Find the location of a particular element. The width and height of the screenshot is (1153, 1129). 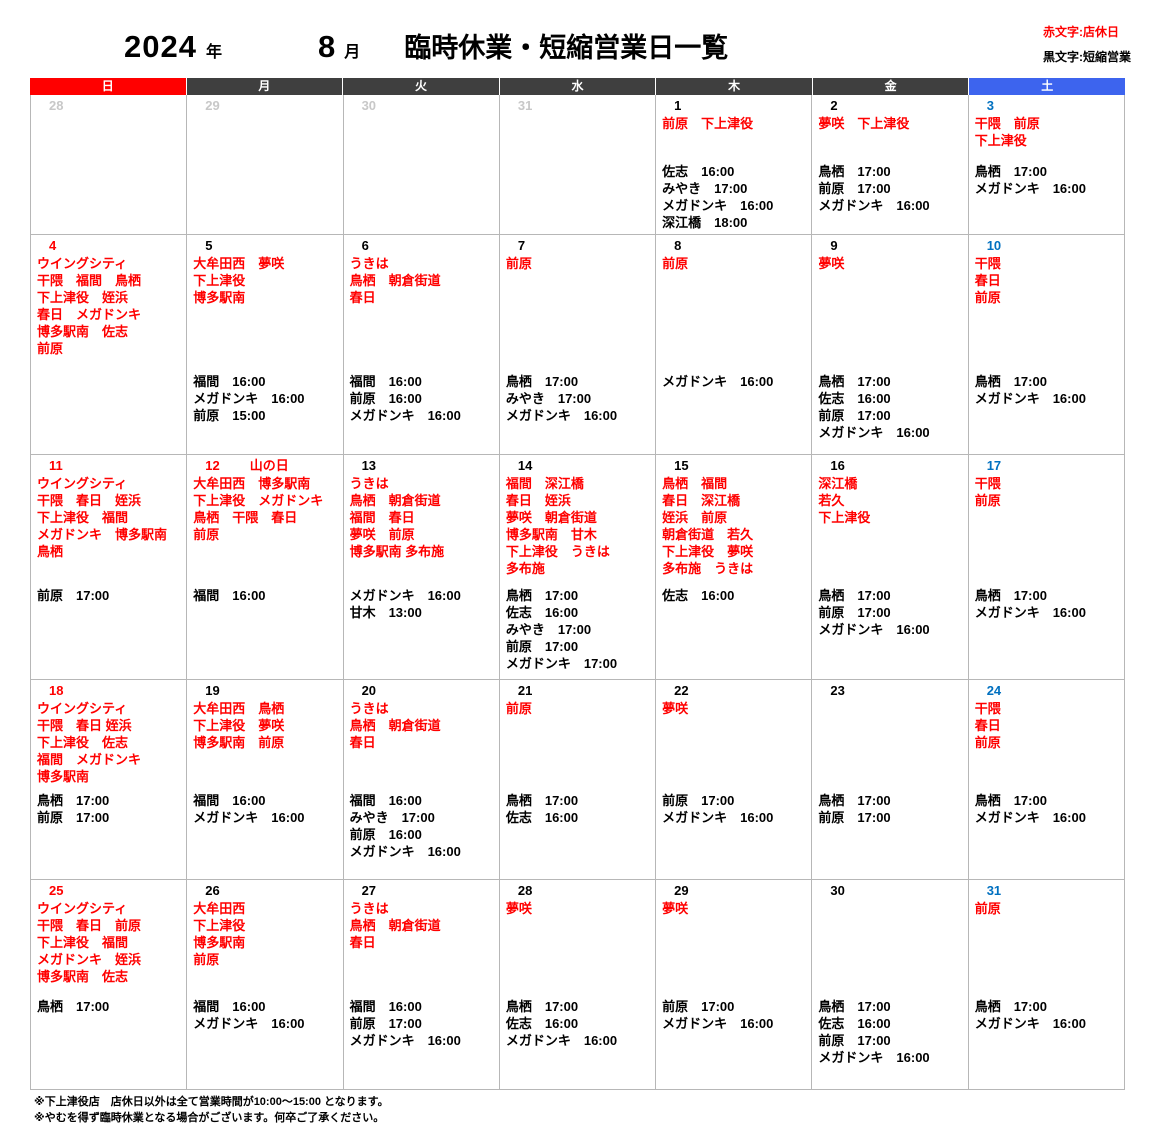

closed-stores-line: 深江橋 is located at coordinates (838, 483).